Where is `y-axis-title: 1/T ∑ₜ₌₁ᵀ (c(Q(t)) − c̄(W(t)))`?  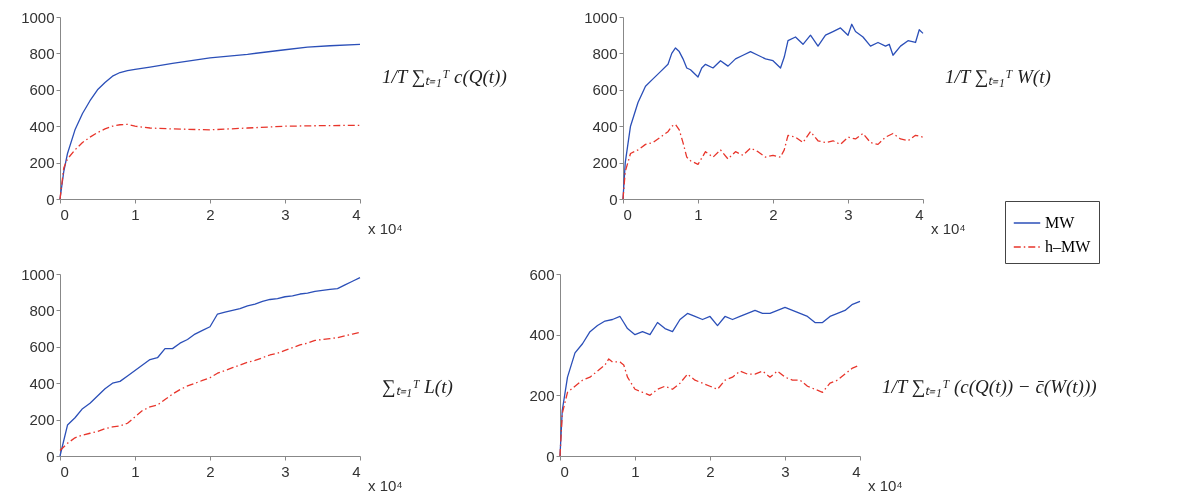 y-axis-title: 1/T ∑ₜ₌₁ᵀ (c(Q(t)) − c̄(W(t))) is located at coordinates (989, 386).